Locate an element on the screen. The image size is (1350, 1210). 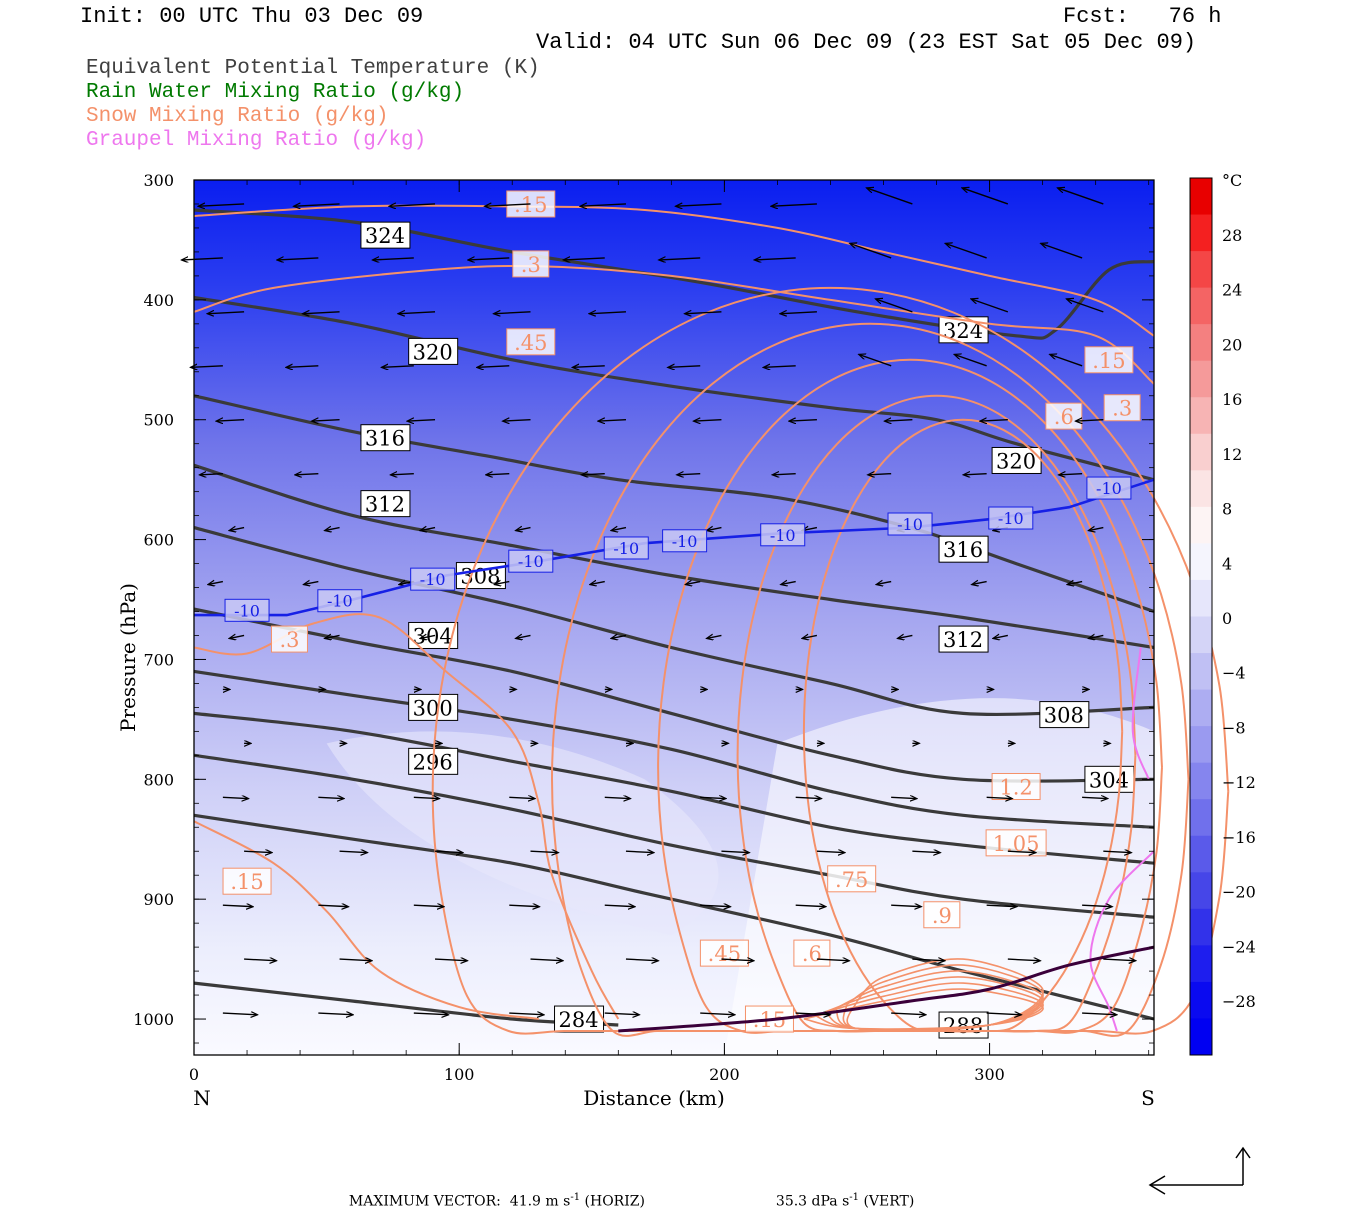
colorbar-label--8: −8 is located at coordinates (1234, 727).